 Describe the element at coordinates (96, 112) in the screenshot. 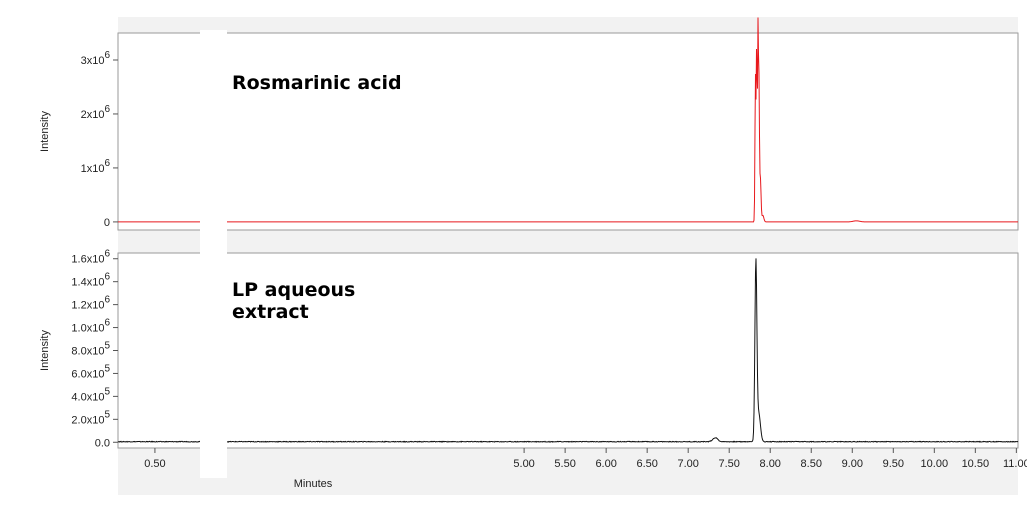

I see `y-tick-label: 2x10⁶` at that location.